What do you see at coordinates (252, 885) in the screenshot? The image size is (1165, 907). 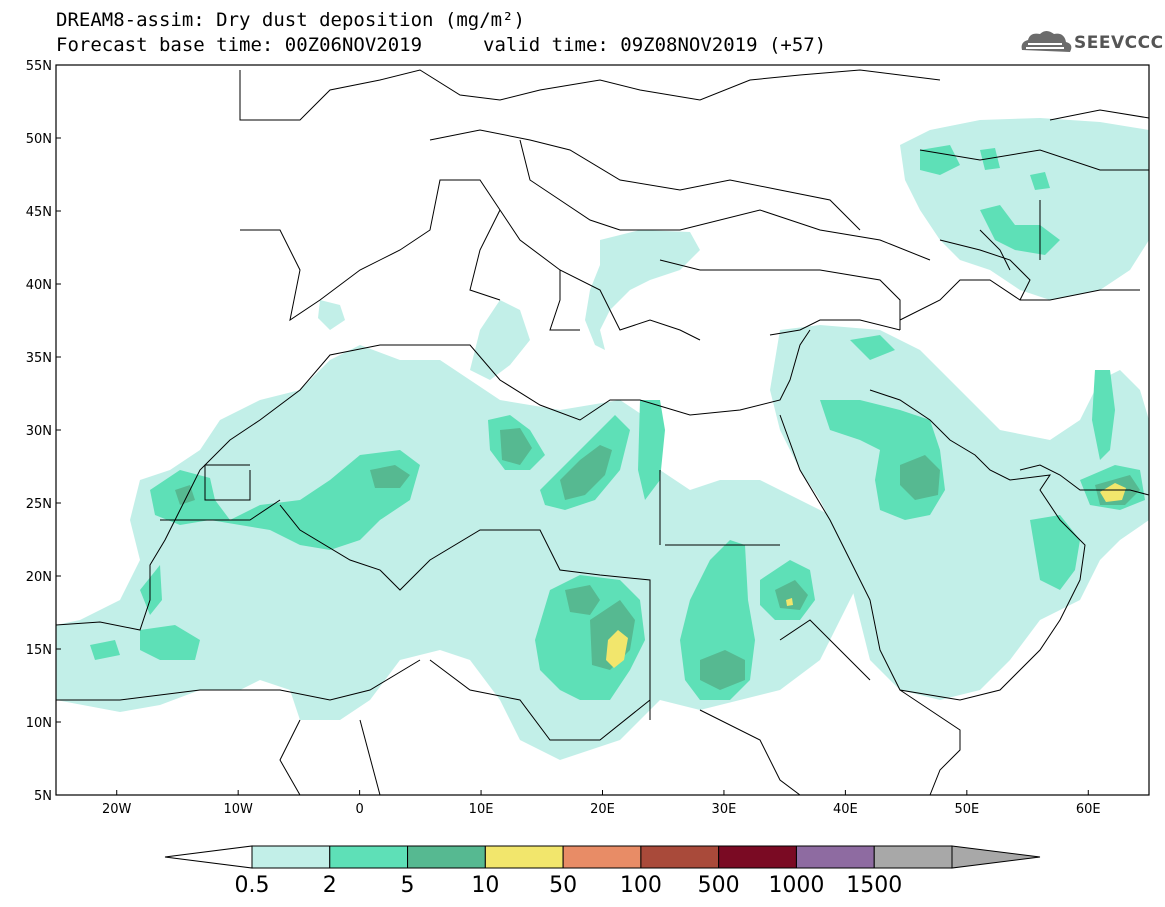 I see `colorbar-label: 0.5` at bounding box center [252, 885].